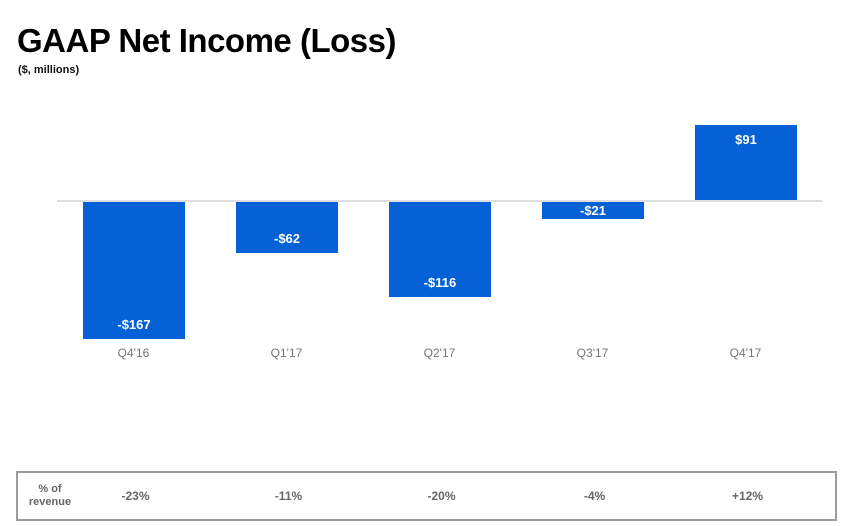 The height and width of the screenshot is (526, 854). I want to click on row-header-line2: revenue, so click(50, 502).